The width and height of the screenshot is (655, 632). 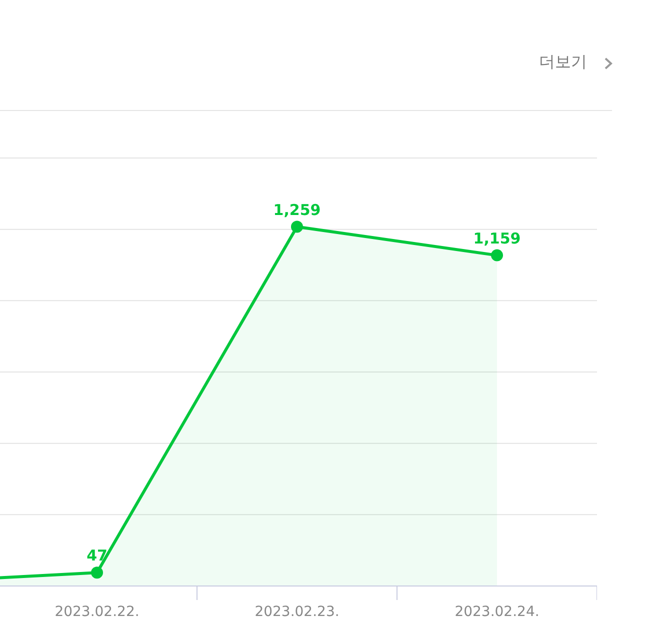 What do you see at coordinates (563, 62) in the screenshot?
I see `text: 더보기` at bounding box center [563, 62].